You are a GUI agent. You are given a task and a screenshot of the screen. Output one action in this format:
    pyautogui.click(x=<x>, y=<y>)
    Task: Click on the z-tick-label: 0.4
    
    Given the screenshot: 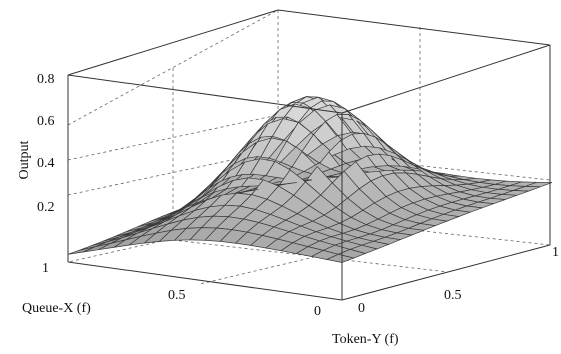 What is the action you would take?
    pyautogui.click(x=46, y=163)
    